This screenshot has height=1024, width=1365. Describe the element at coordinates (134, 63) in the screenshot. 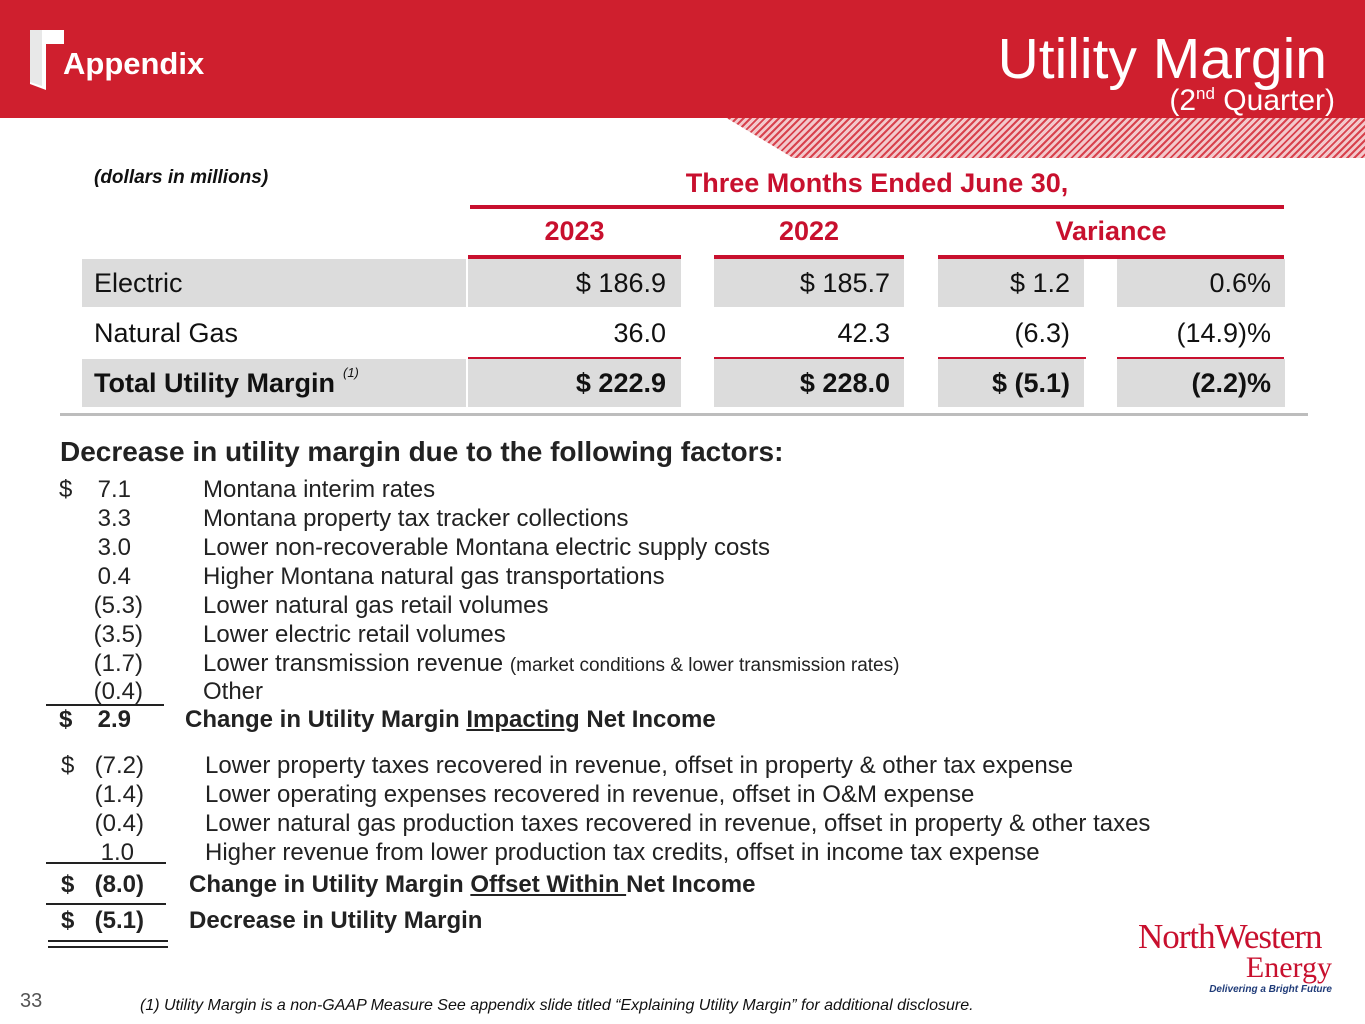

I see `section-label: Appendix` at that location.